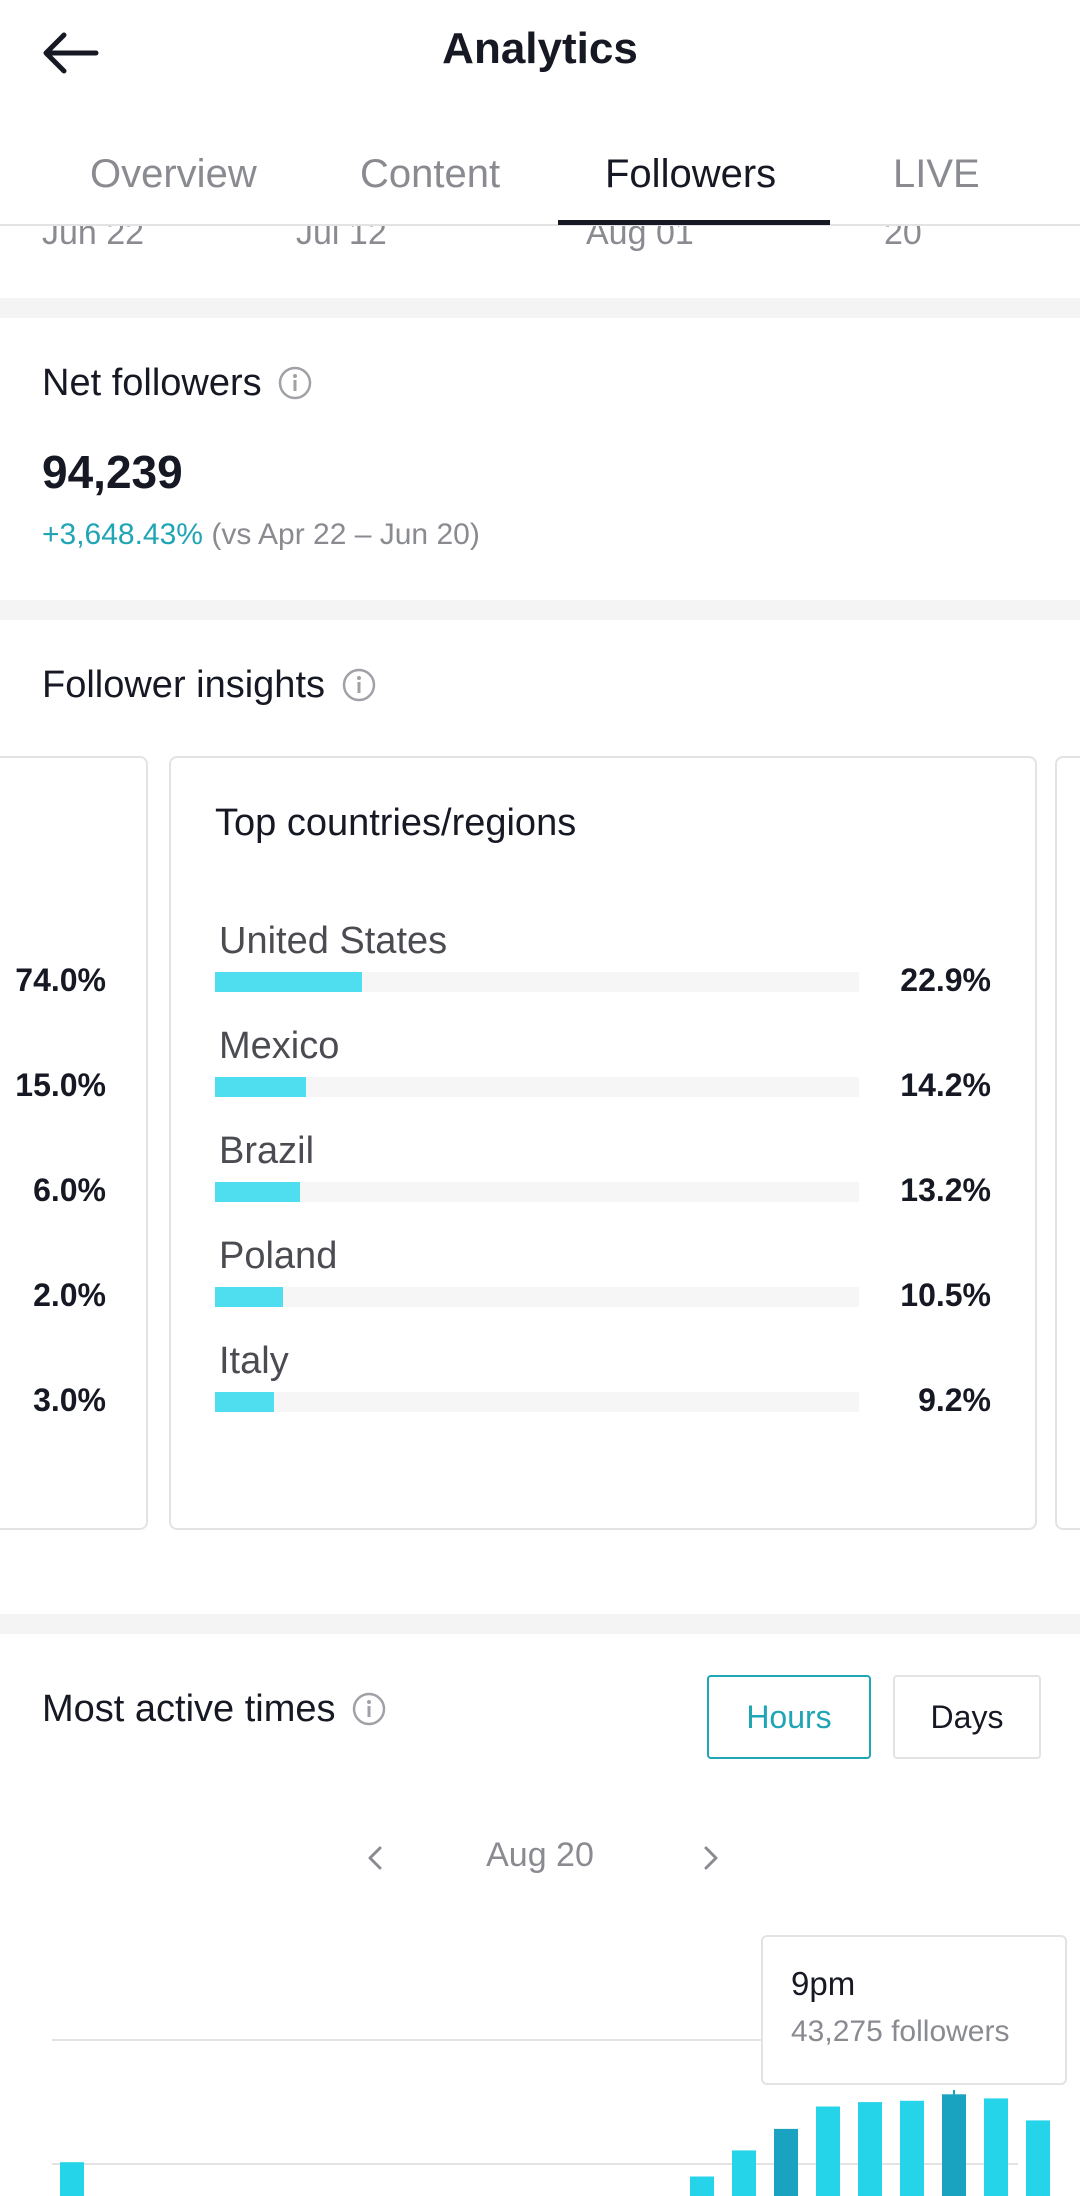 This screenshot has width=1080, height=2196. What do you see at coordinates (72, 2179) in the screenshot?
I see `bar-12am` at bounding box center [72, 2179].